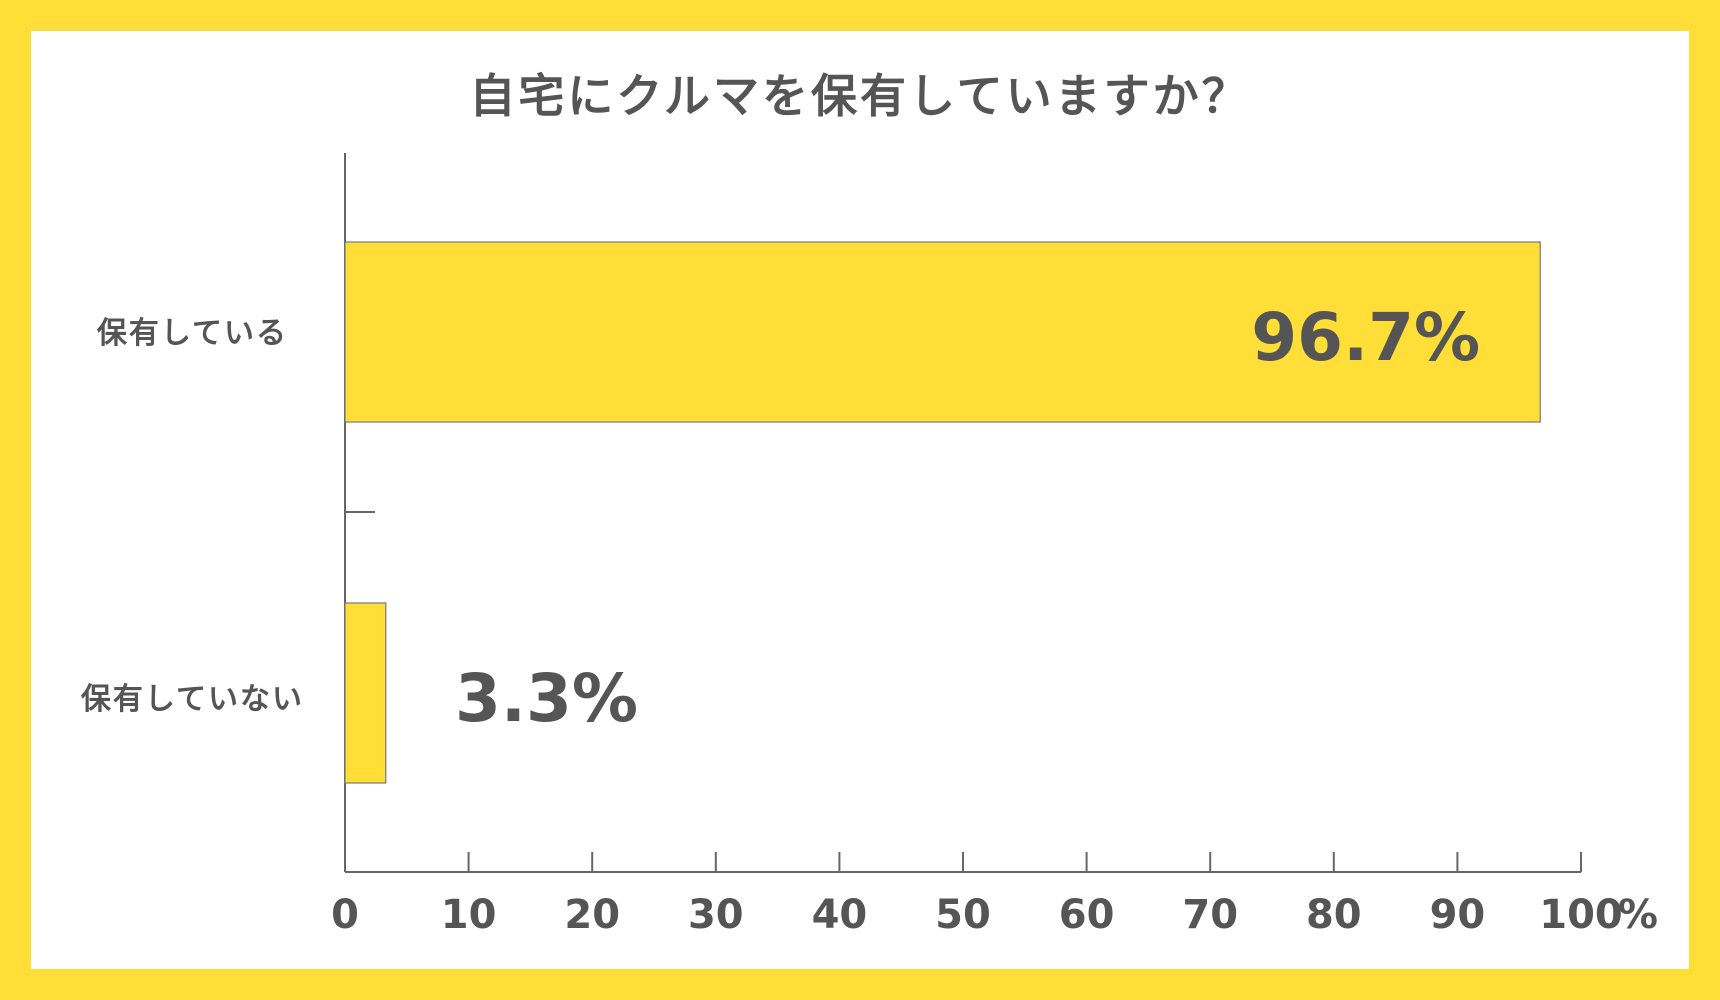 The width and height of the screenshot is (1720, 1000). Describe the element at coordinates (1638, 915) in the screenshot. I see `x-axis-unit-label: %` at that location.